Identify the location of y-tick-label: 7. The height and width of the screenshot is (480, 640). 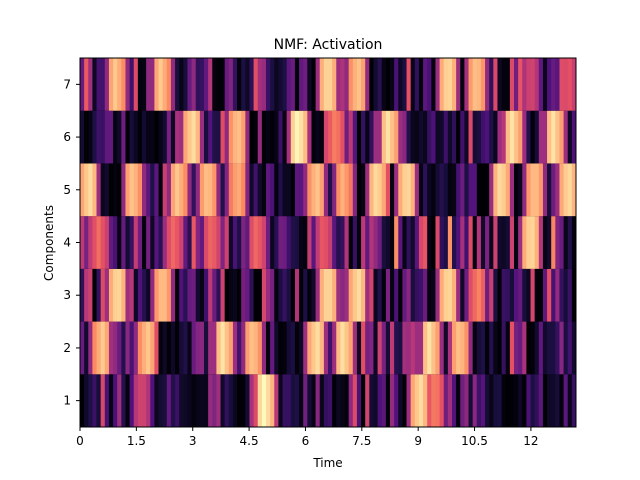
(67, 84).